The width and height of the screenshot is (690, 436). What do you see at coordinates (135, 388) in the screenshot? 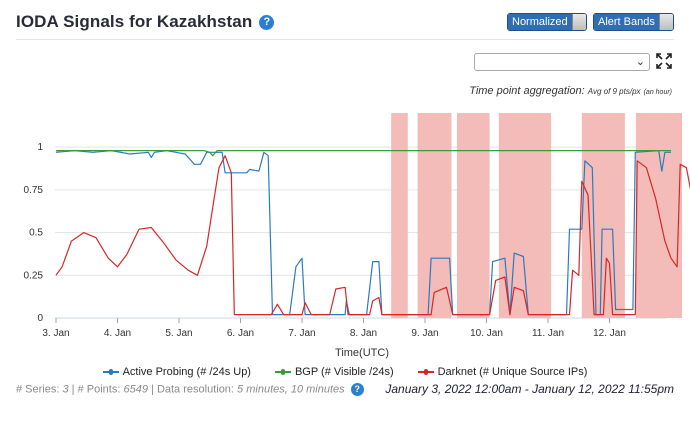
I see `points-count: 6549` at bounding box center [135, 388].